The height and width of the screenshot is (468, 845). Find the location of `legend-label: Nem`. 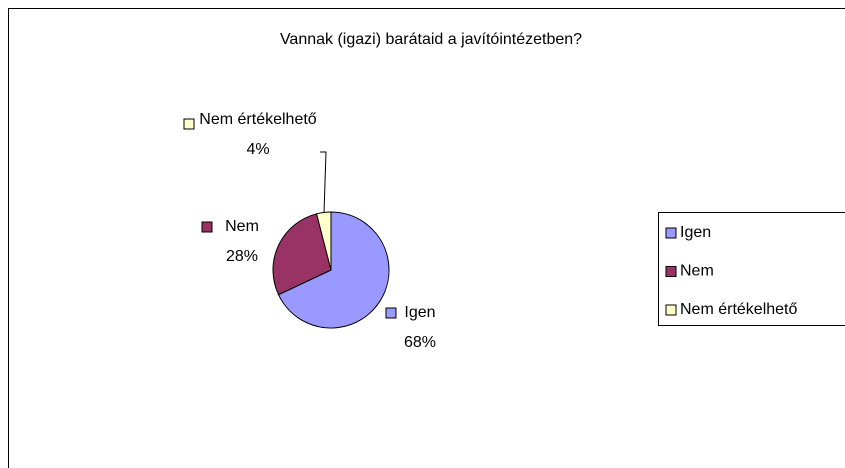

legend-label: Nem is located at coordinates (697, 271).